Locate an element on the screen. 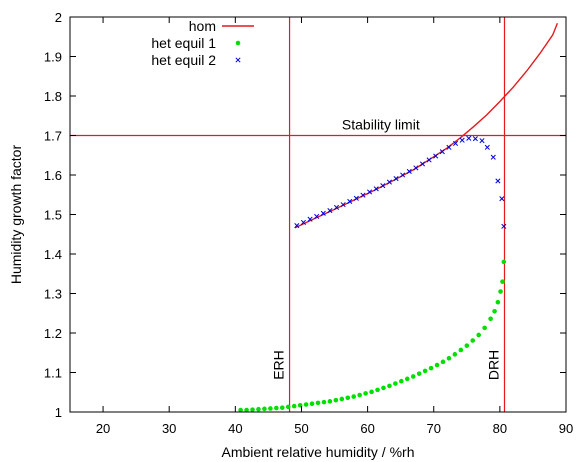 The height and width of the screenshot is (462, 577). y-tick-label: 1.8 is located at coordinates (53, 96).